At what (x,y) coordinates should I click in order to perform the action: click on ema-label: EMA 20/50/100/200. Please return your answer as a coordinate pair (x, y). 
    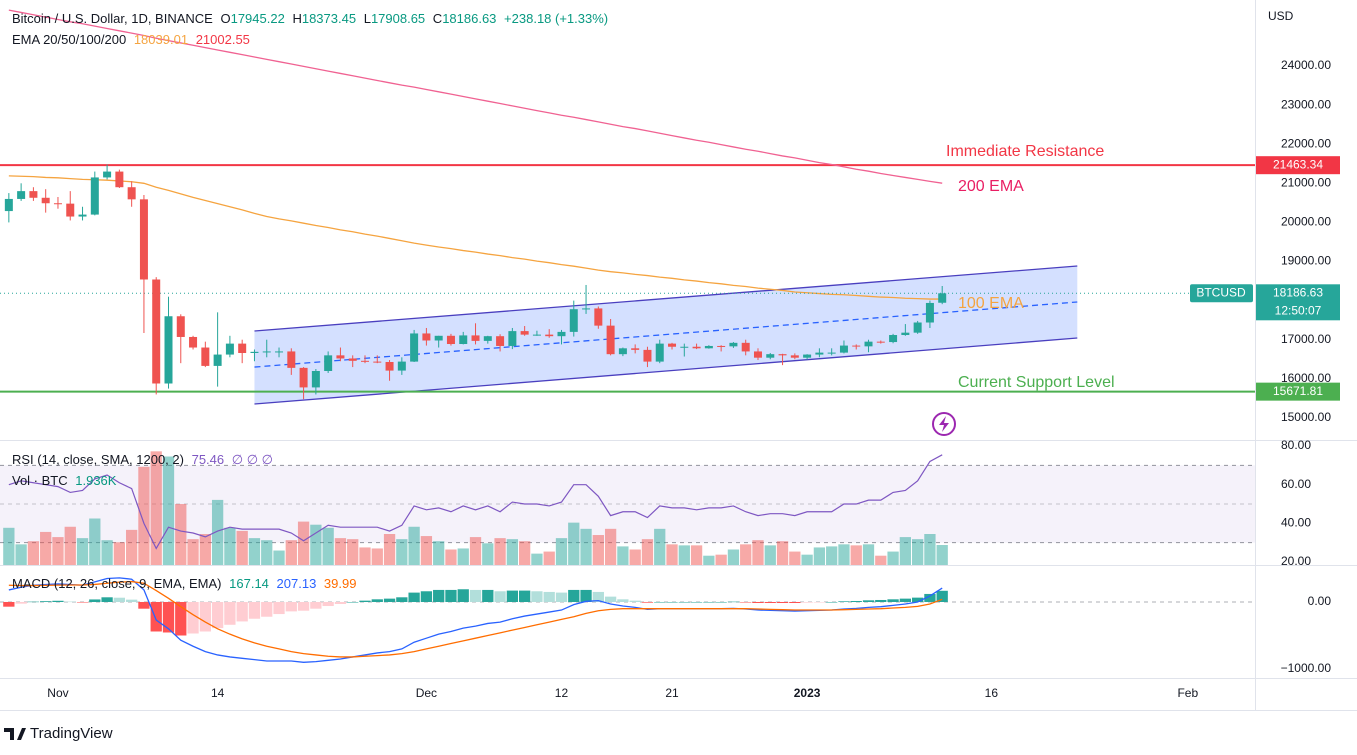
    Looking at the image, I should click on (69, 39).